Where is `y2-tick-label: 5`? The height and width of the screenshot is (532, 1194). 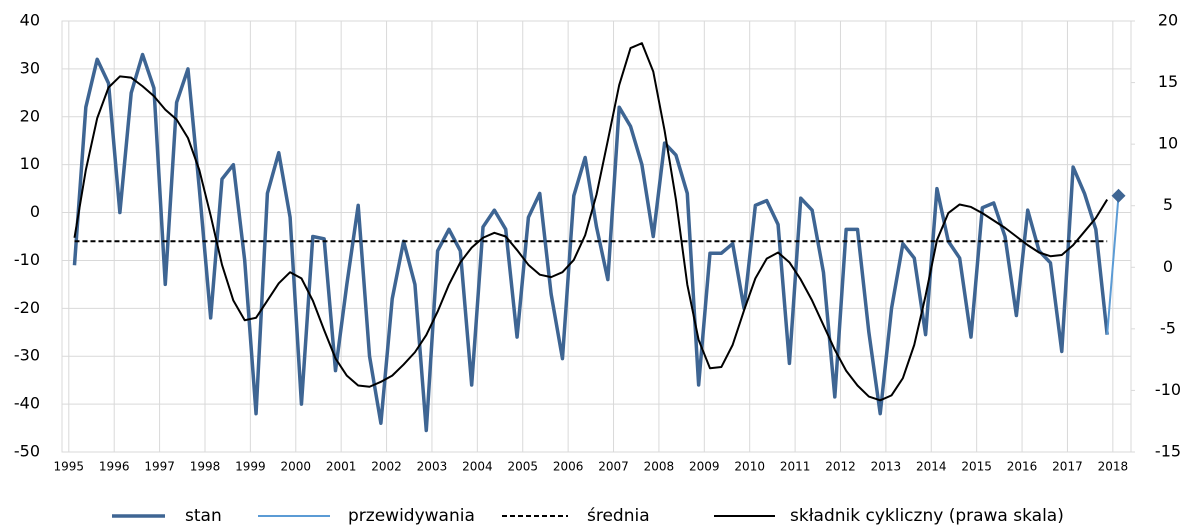 y2-tick-label: 5 is located at coordinates (1168, 204).